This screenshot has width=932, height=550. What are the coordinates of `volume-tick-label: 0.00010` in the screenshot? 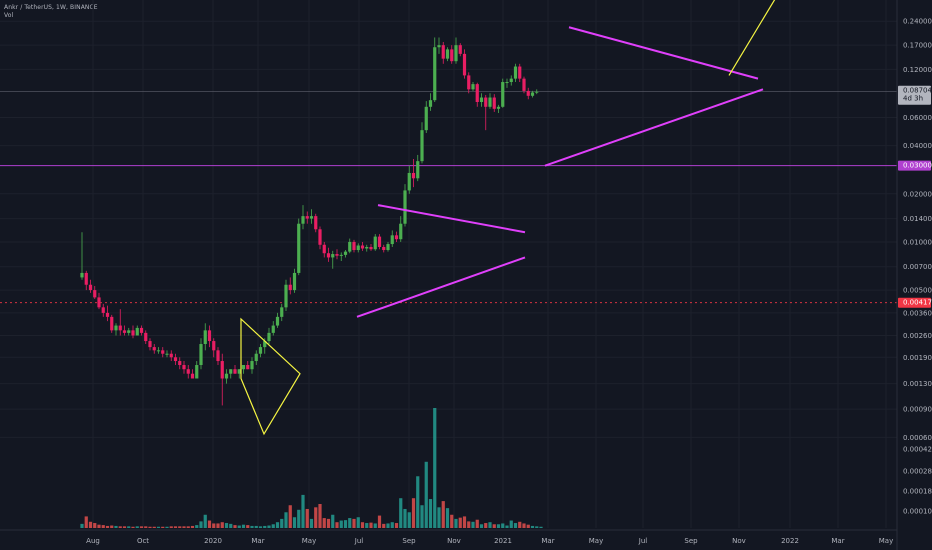 It's located at (917, 512).